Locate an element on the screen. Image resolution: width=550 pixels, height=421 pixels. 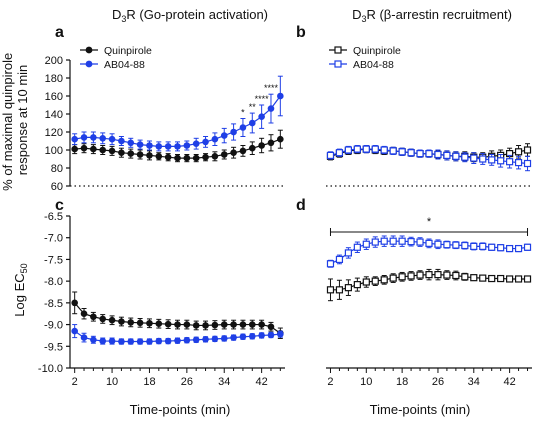
y-tick-label: -8.0 is located at coordinates (53, 282).